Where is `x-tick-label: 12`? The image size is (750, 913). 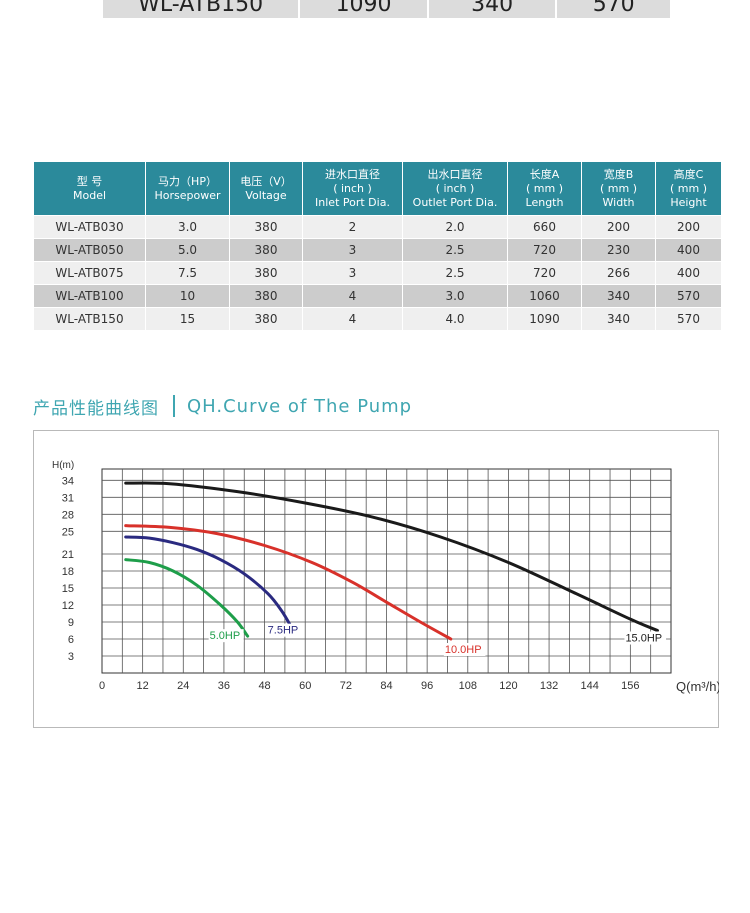
x-tick-label: 12 is located at coordinates (143, 686).